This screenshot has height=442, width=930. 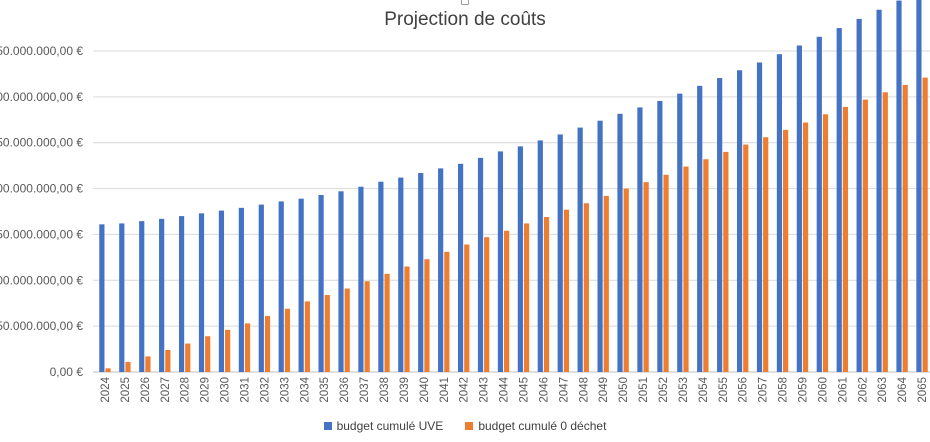 I want to click on bar-zero-dechet-2064, so click(x=905, y=228).